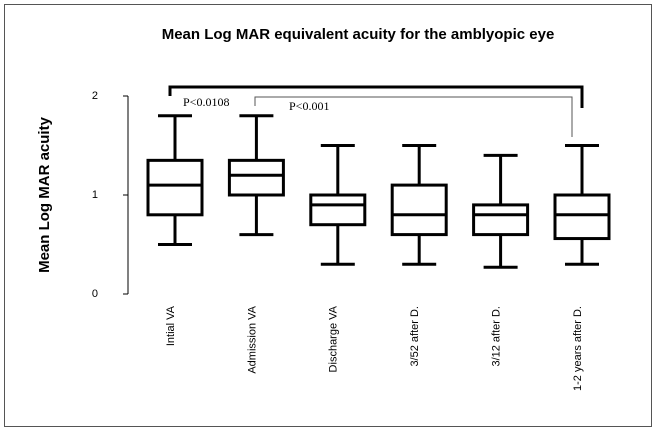 The width and height of the screenshot is (656, 431). Describe the element at coordinates (334, 338) in the screenshot. I see `x-tick-label: Discharge VA` at that location.